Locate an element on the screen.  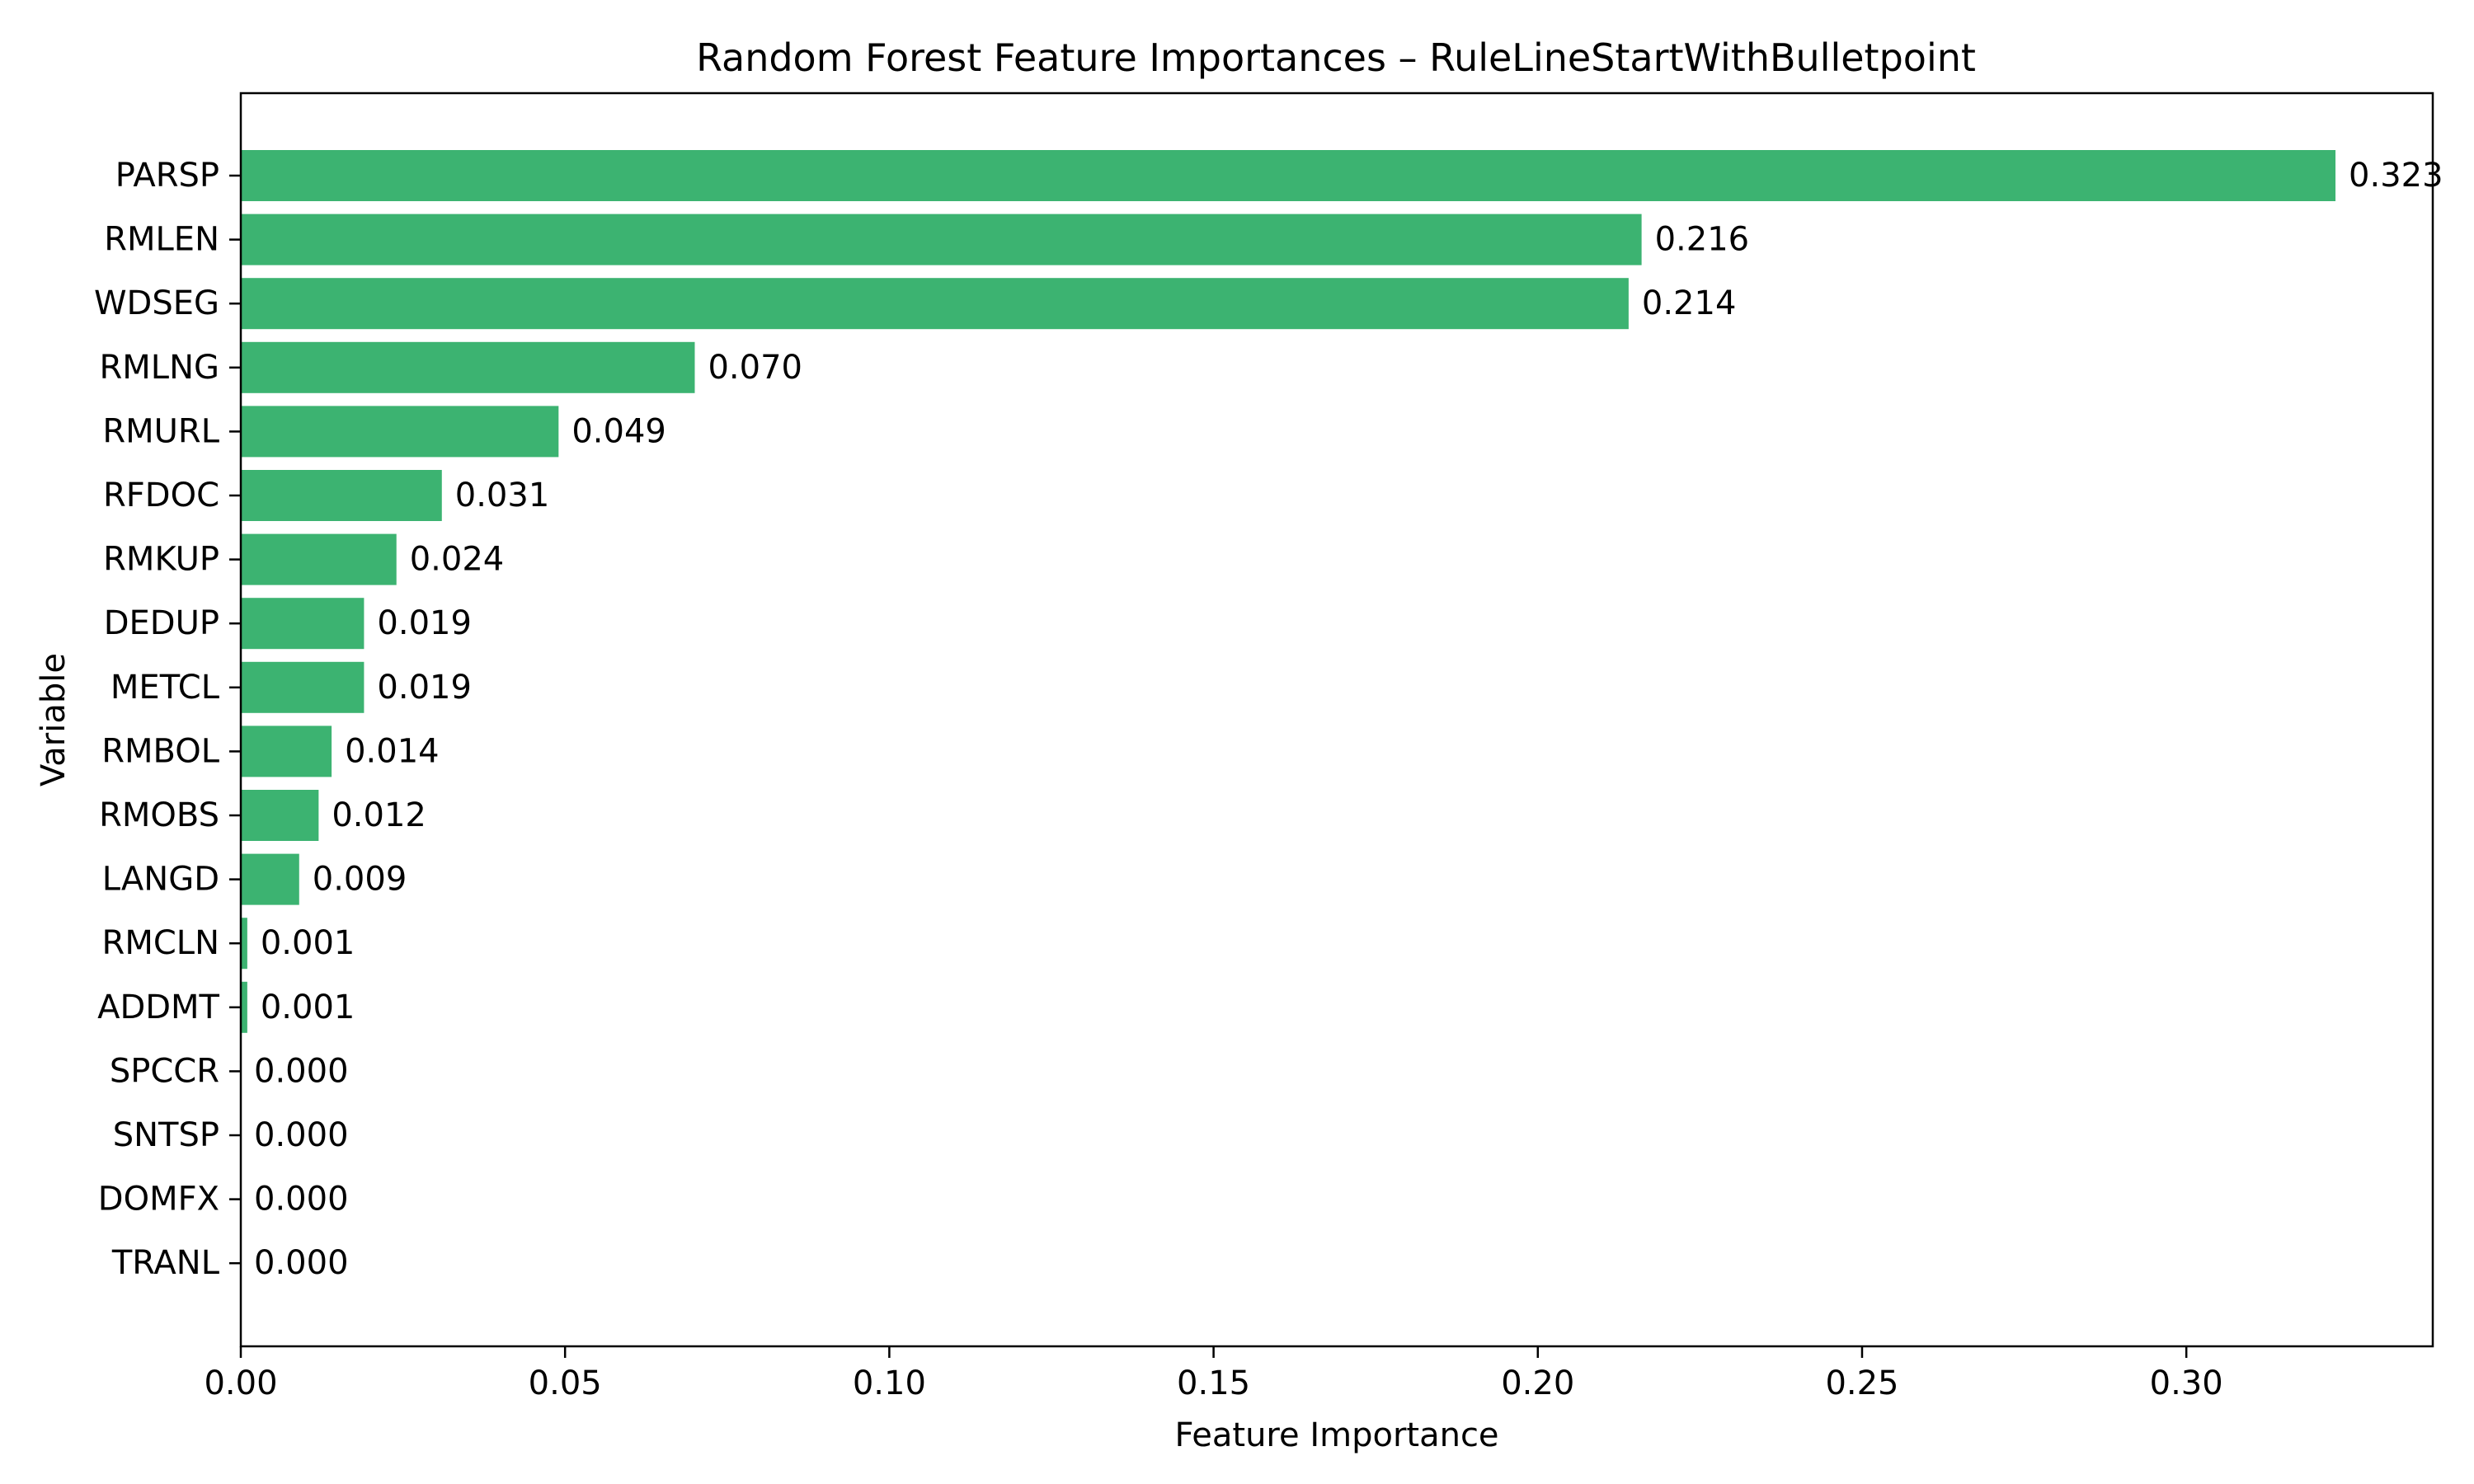
y-tick-label: RMBOL is located at coordinates (160, 751).